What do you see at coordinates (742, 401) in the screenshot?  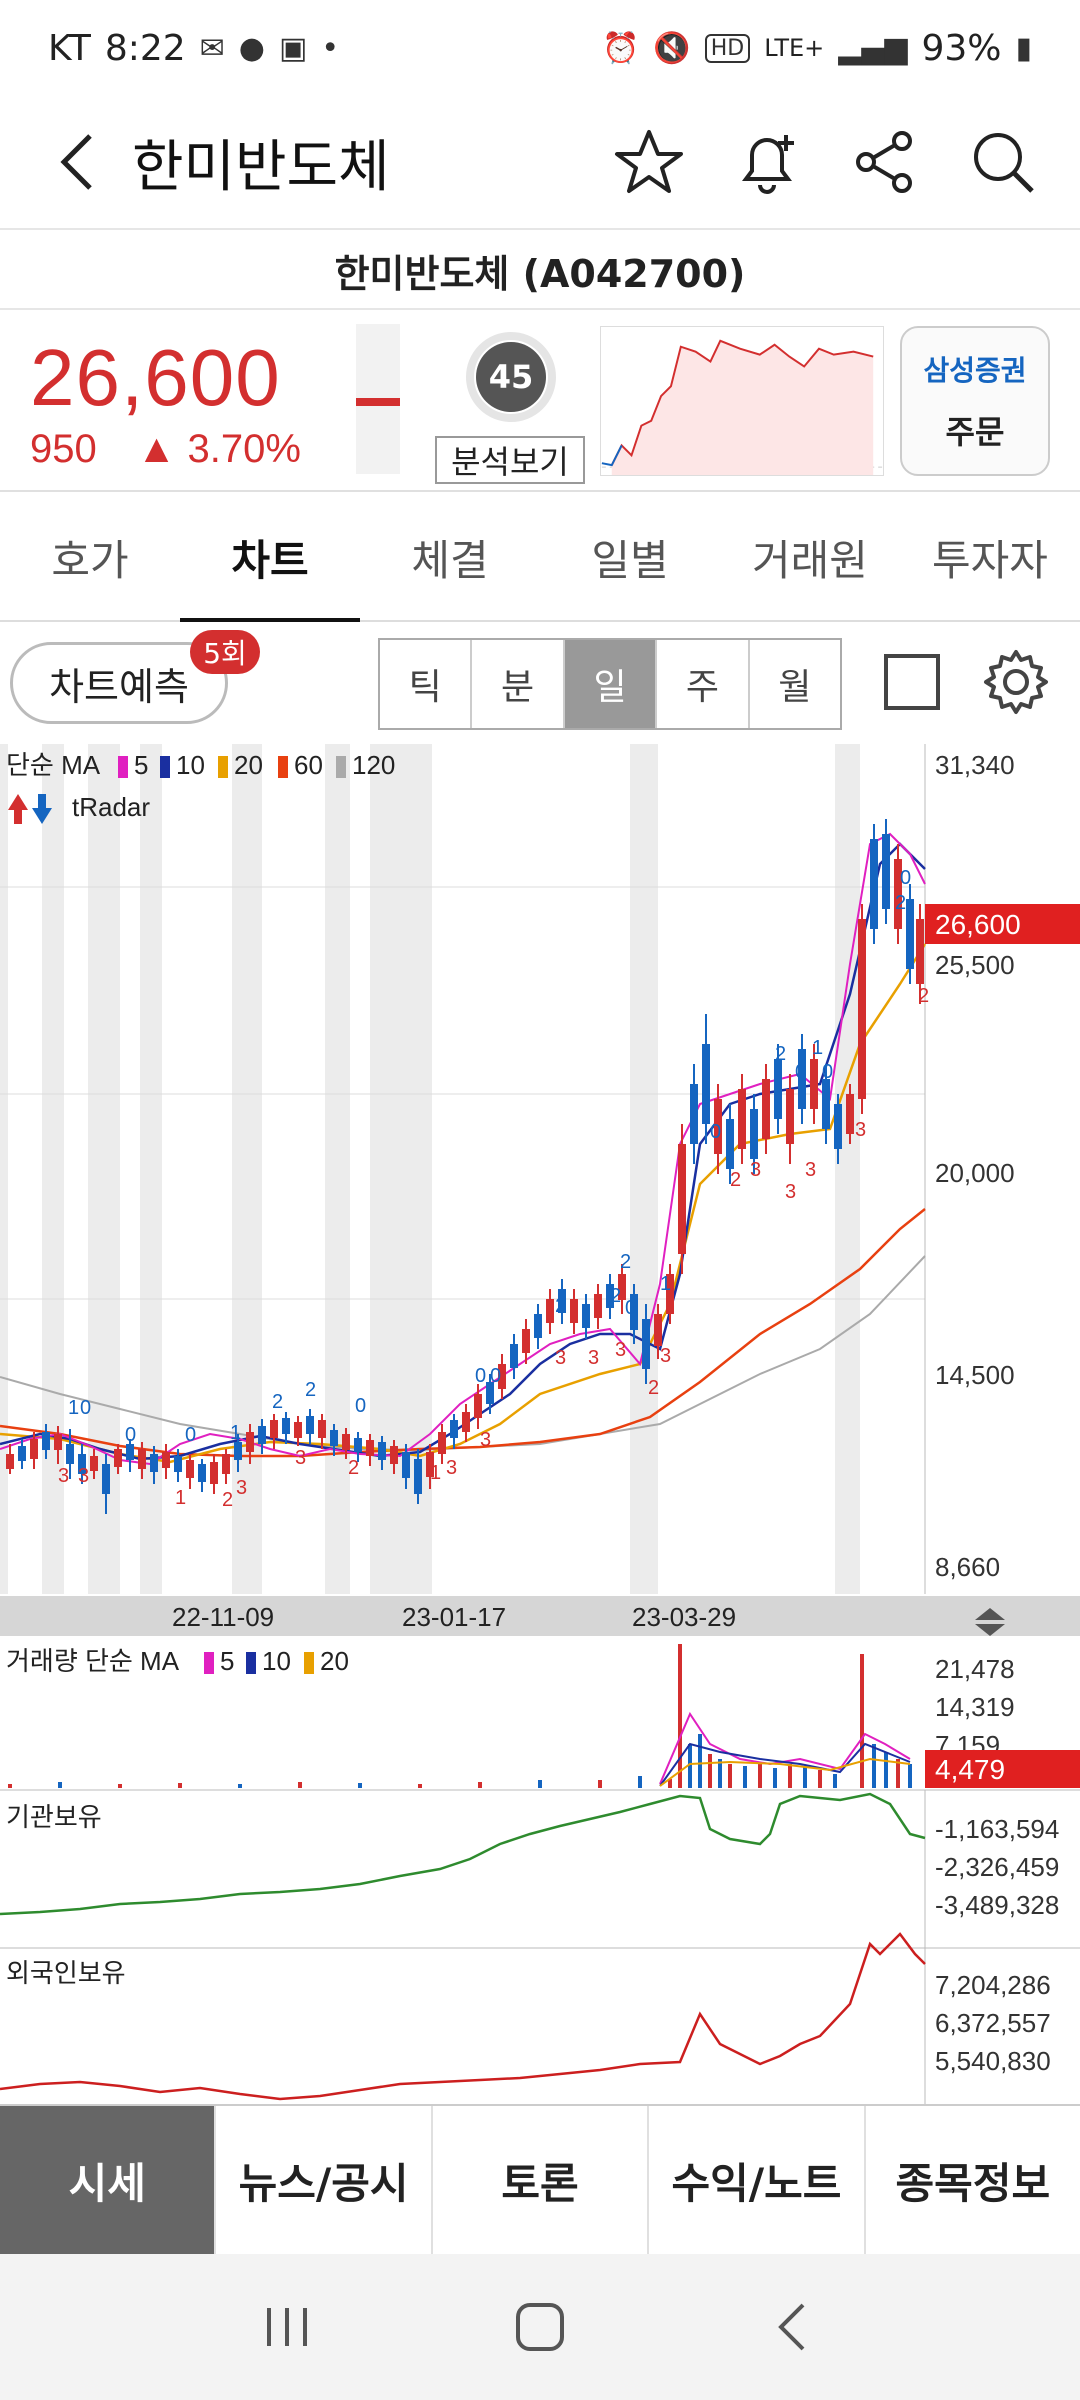 I see `intraday-sparkline` at bounding box center [742, 401].